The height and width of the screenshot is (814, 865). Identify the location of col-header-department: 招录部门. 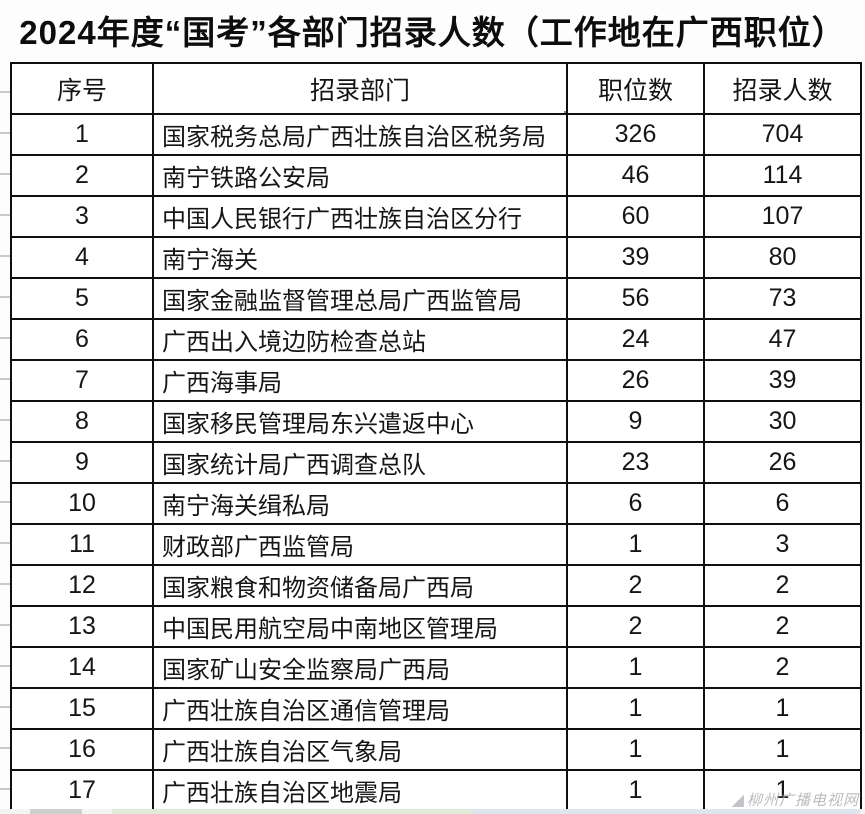
(360, 88).